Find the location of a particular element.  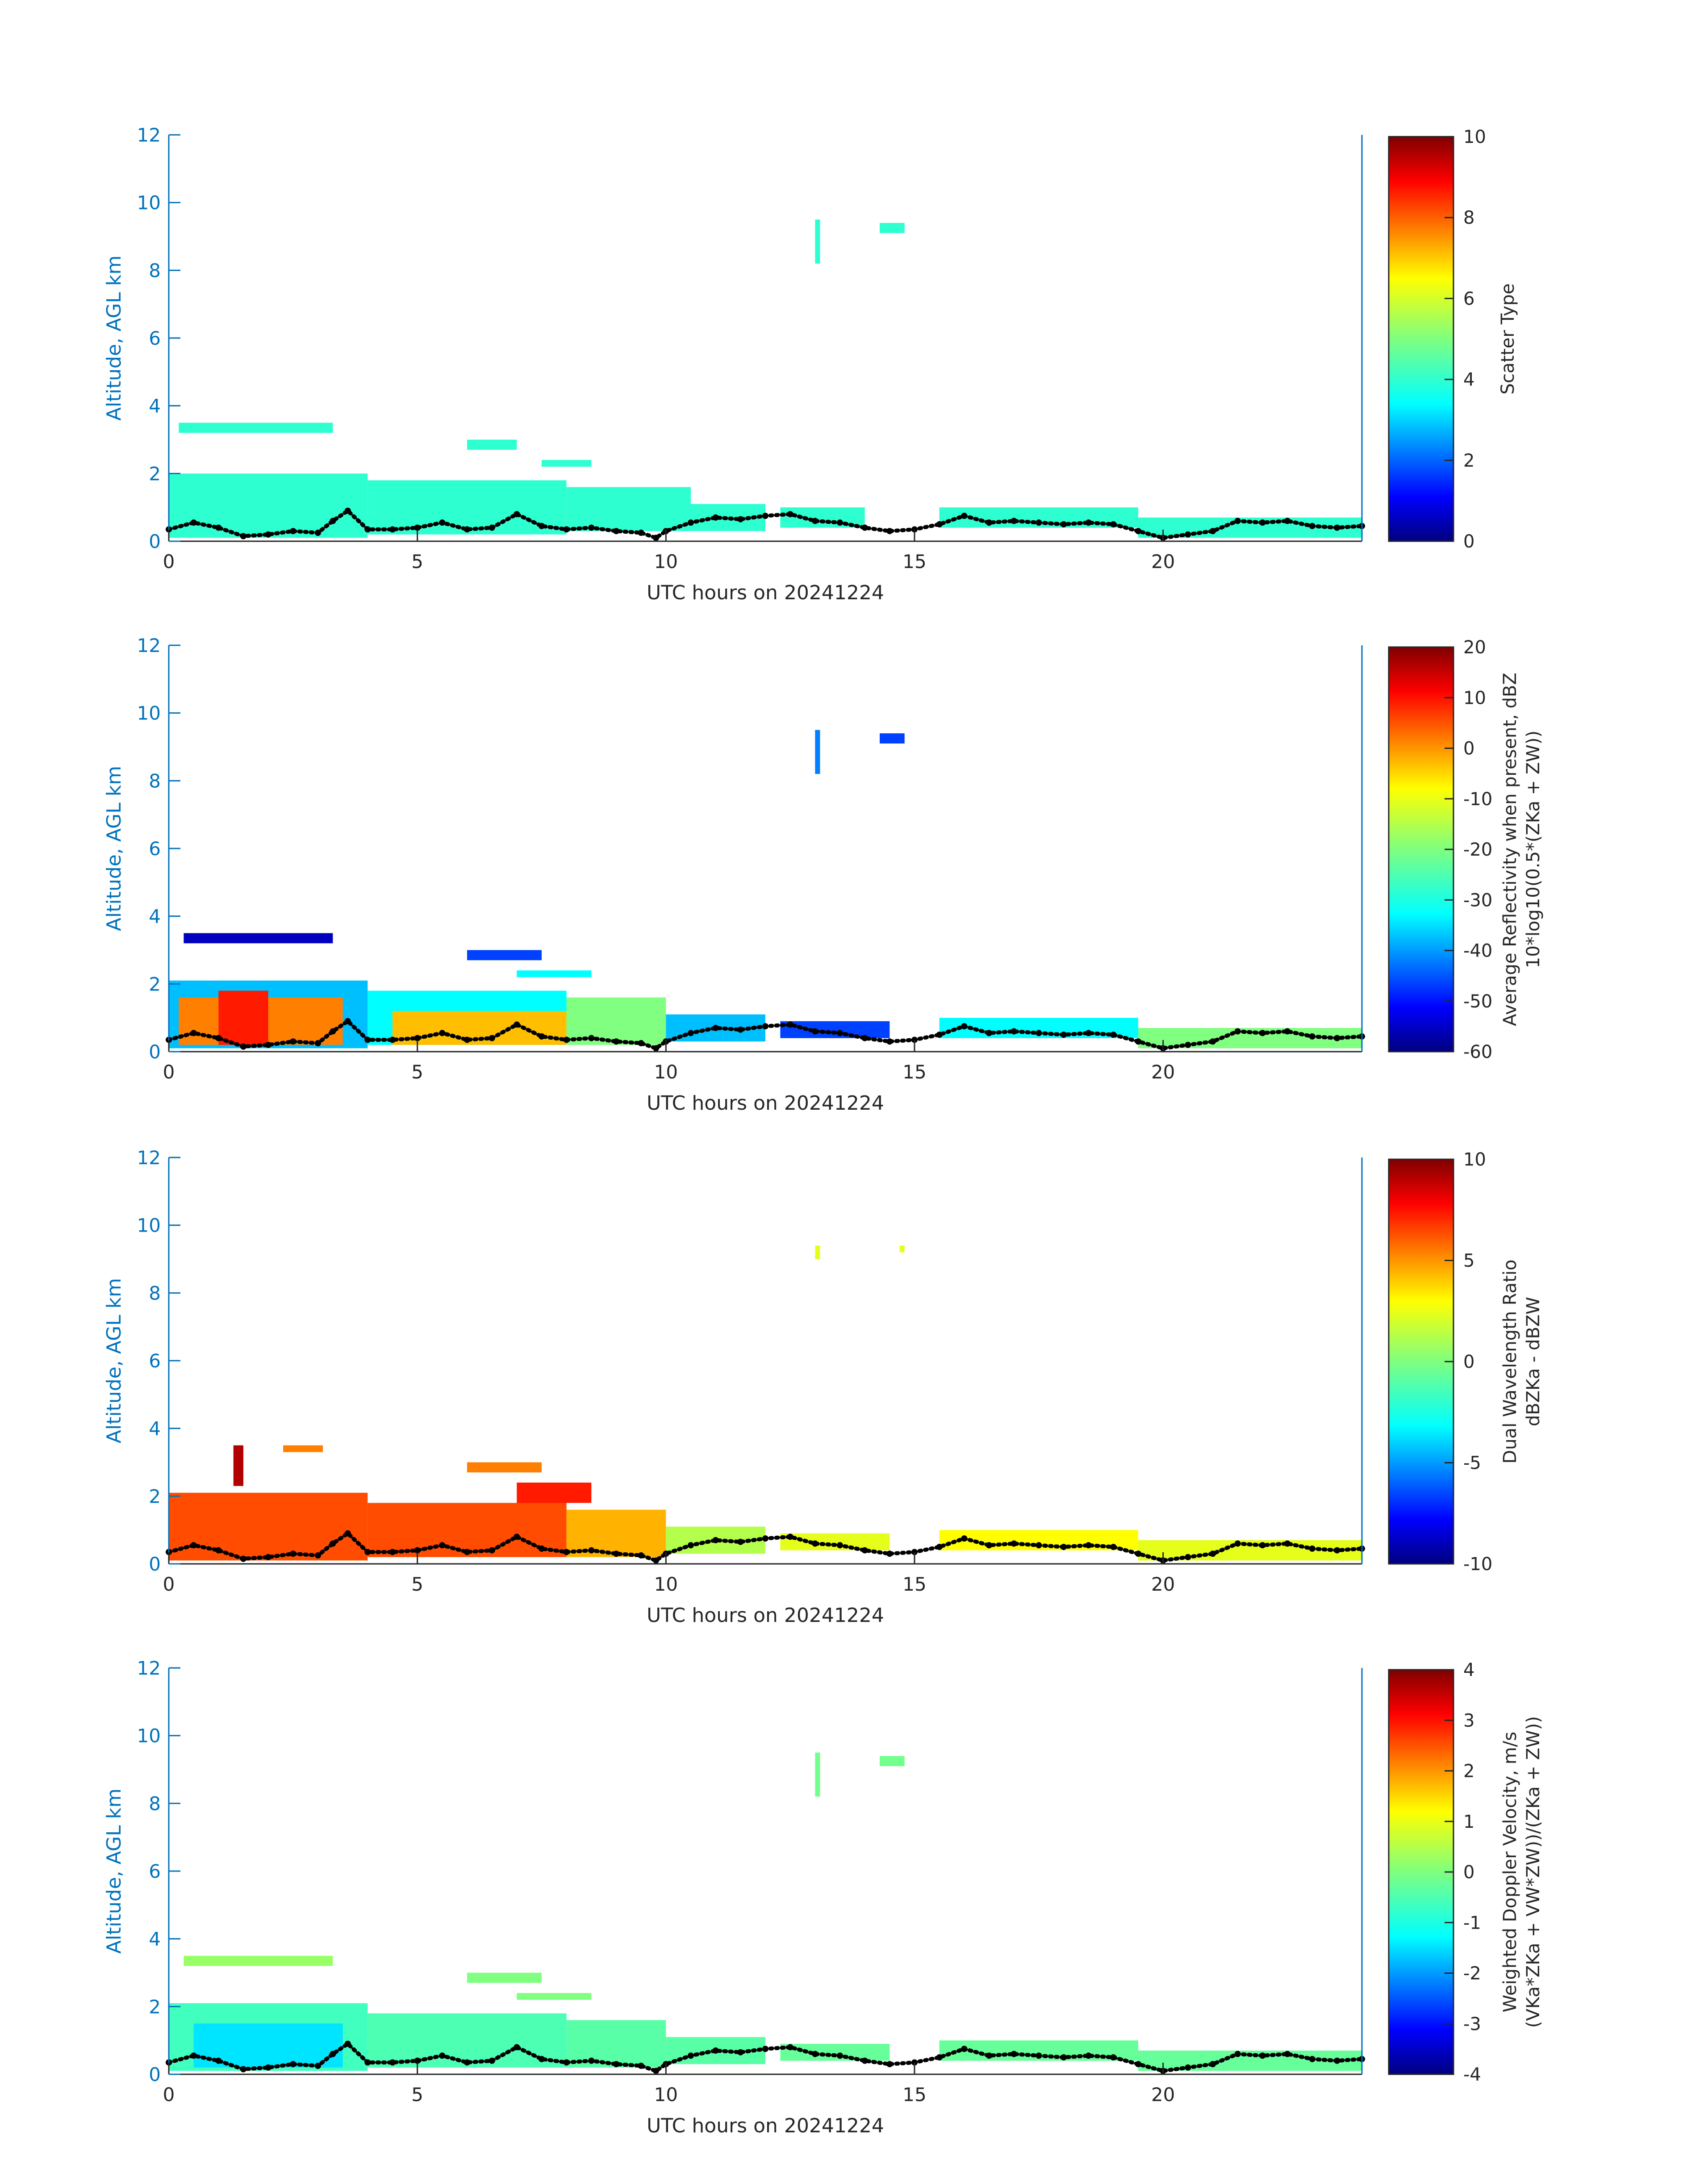

colorbar-tick-label: 6 is located at coordinates (1468, 298).